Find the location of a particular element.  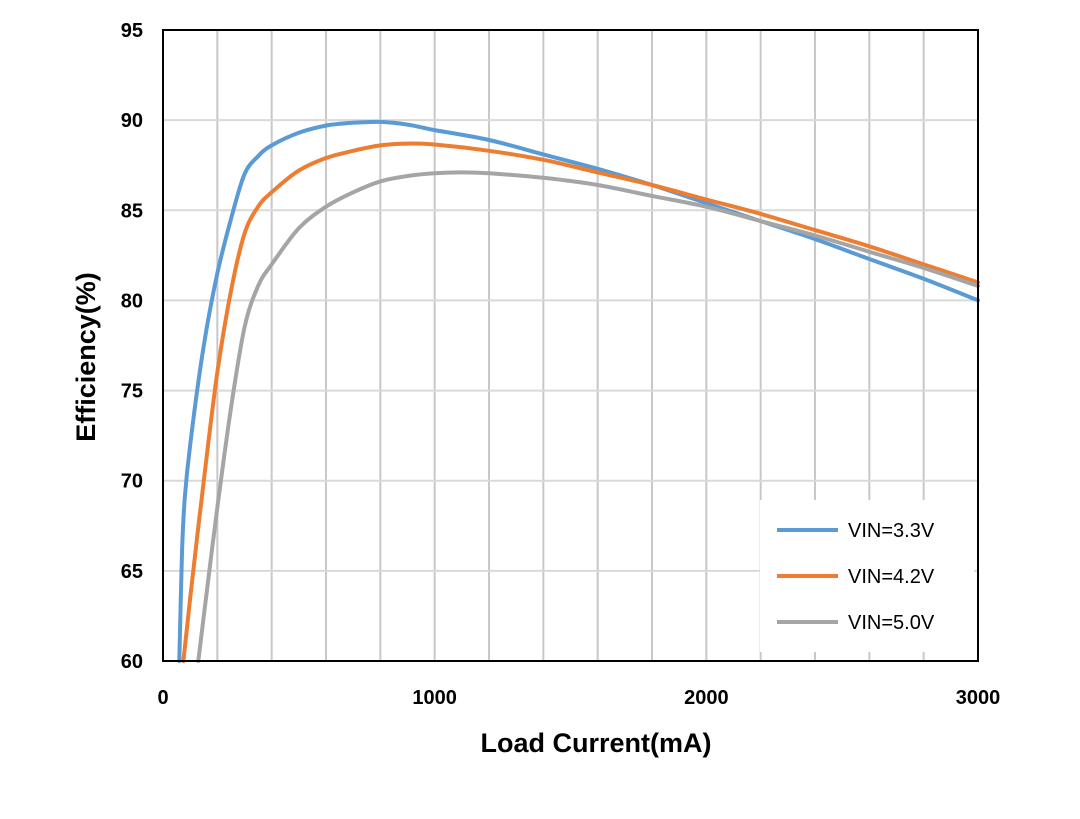

y-tick-label: 60 is located at coordinates (132, 662).